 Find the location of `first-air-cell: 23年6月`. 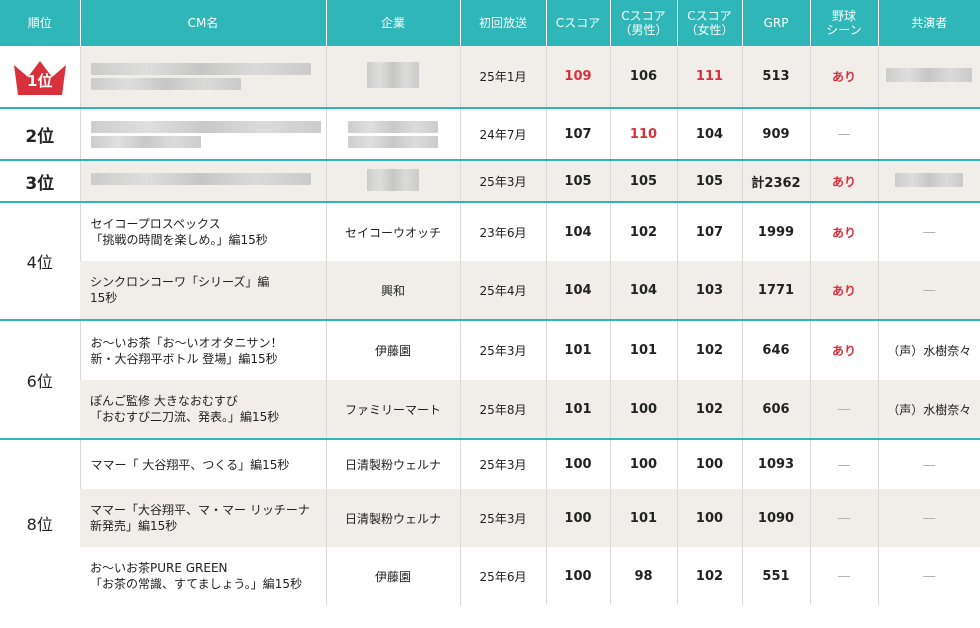

first-air-cell: 23年6月 is located at coordinates (502, 231).